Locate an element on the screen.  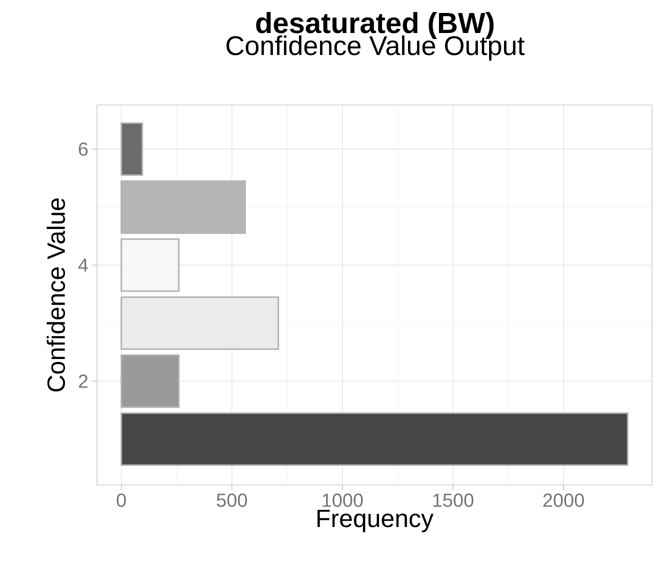
y-tick-label: 2 is located at coordinates (83, 381).